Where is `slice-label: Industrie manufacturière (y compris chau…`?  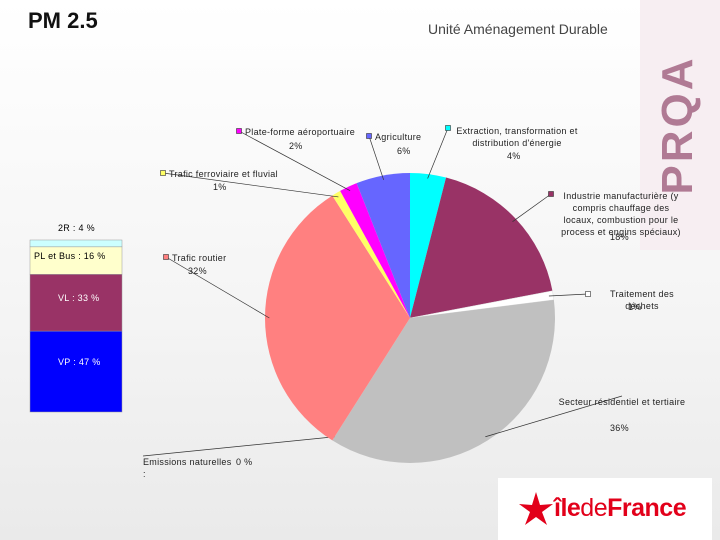 slice-label: Industrie manufacturière (y compris chau… is located at coordinates (621, 214).